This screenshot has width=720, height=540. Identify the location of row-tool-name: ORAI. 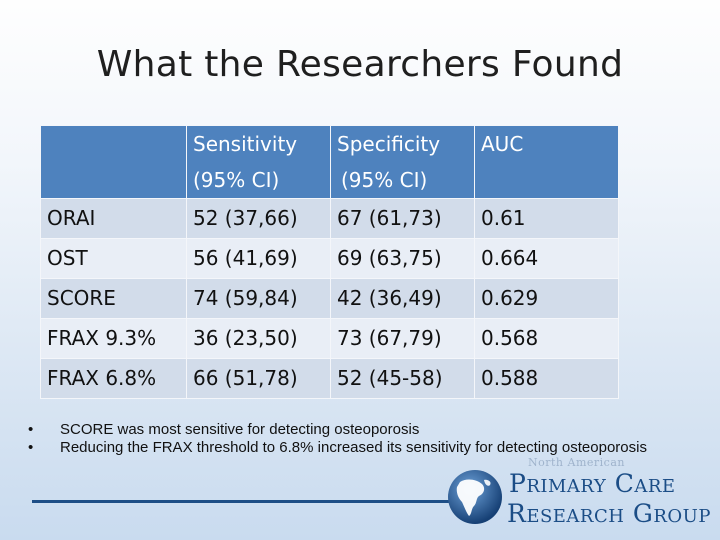
(113, 218).